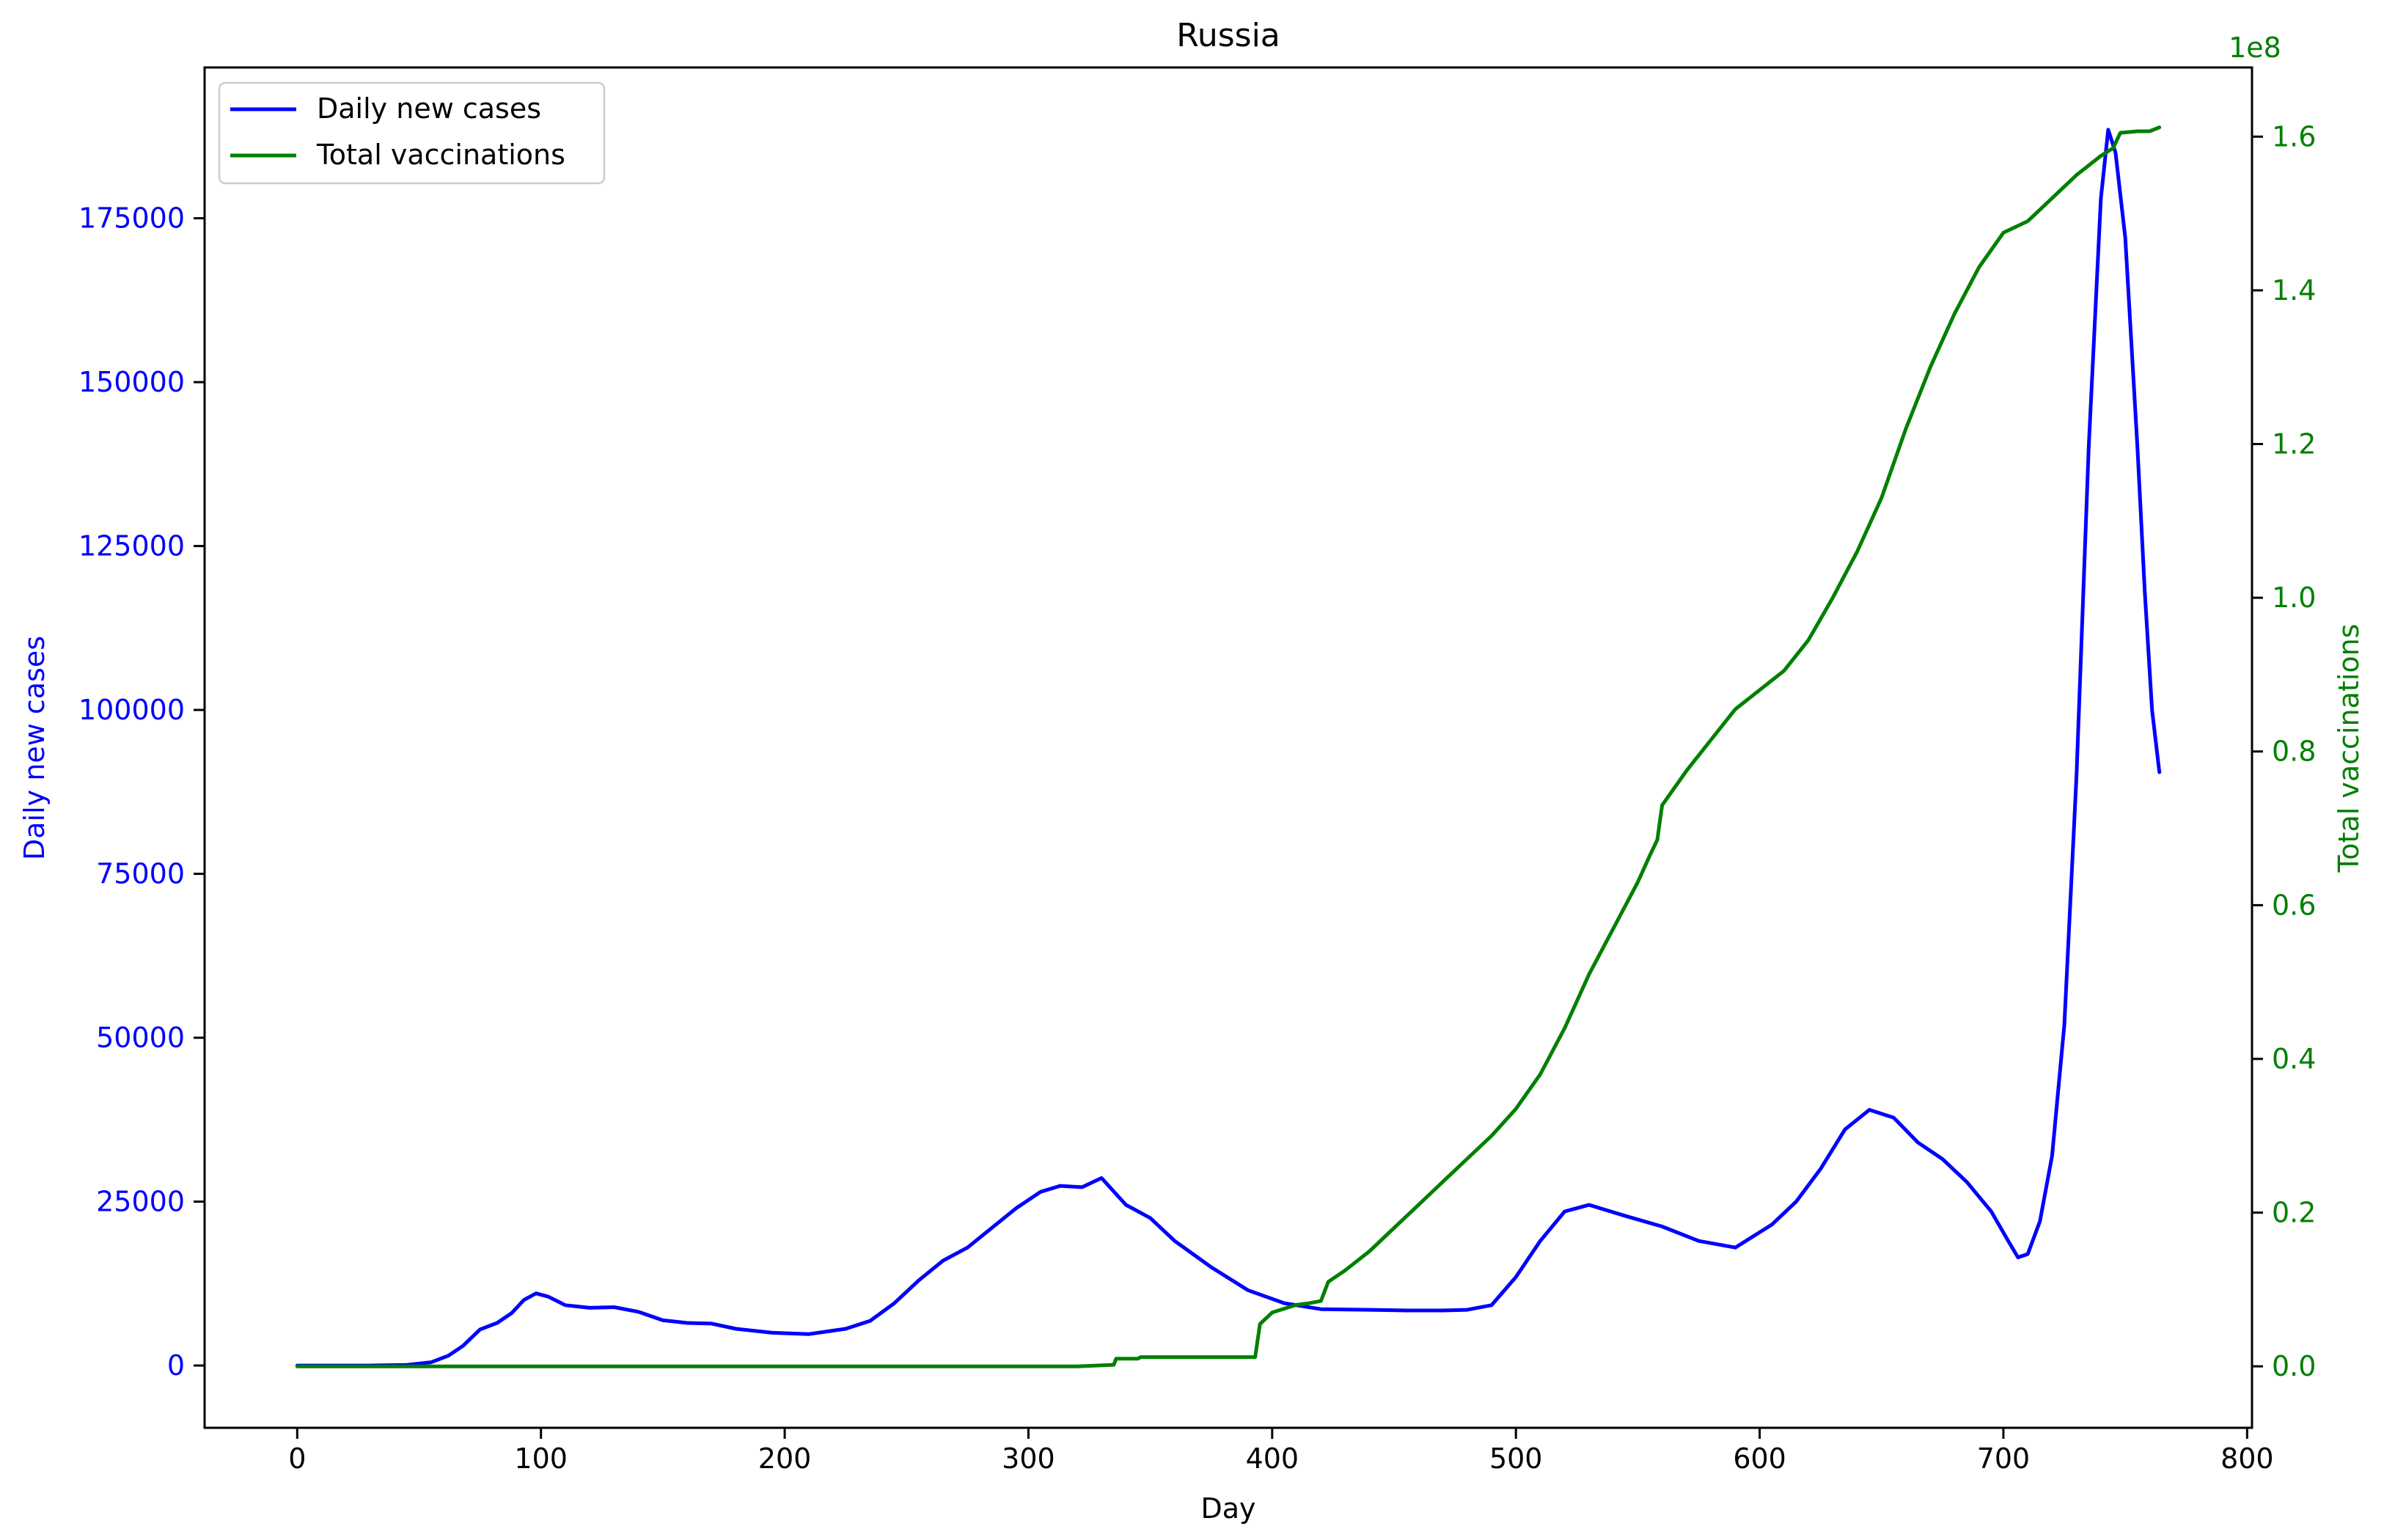 The width and height of the screenshot is (2384, 1540). Describe the element at coordinates (1760, 1458) in the screenshot. I see `x-tick-label: 600` at that location.